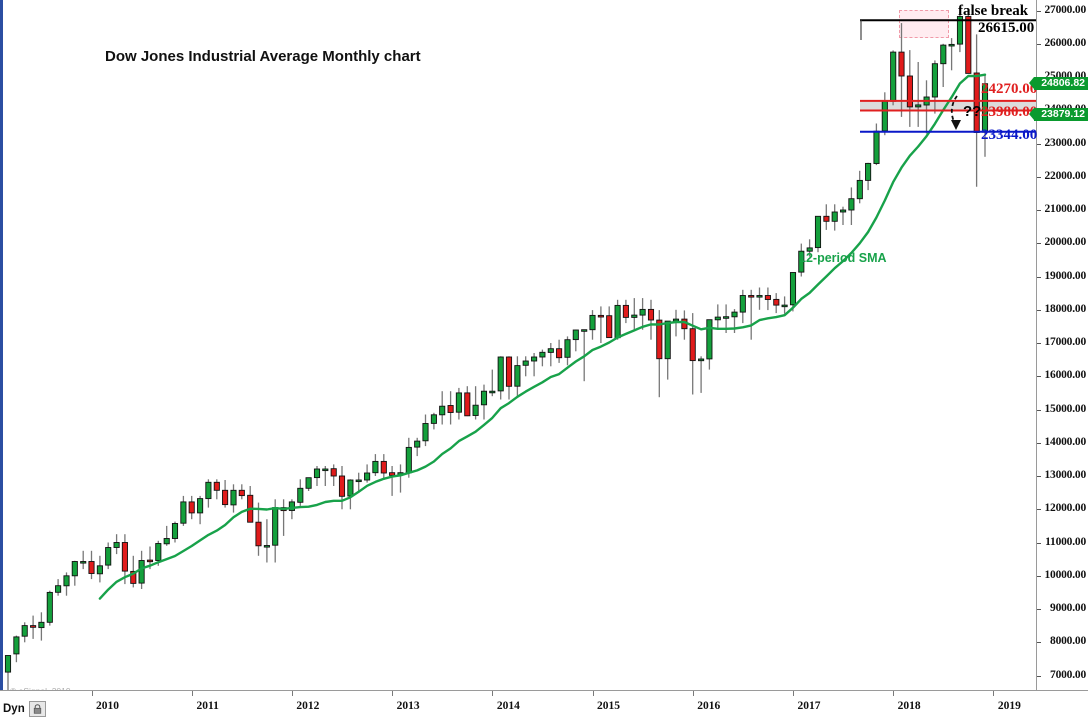 This screenshot has width=1088, height=722. Describe the element at coordinates (1009, 135) in the screenshot. I see `support-value: 23344.00` at that location.